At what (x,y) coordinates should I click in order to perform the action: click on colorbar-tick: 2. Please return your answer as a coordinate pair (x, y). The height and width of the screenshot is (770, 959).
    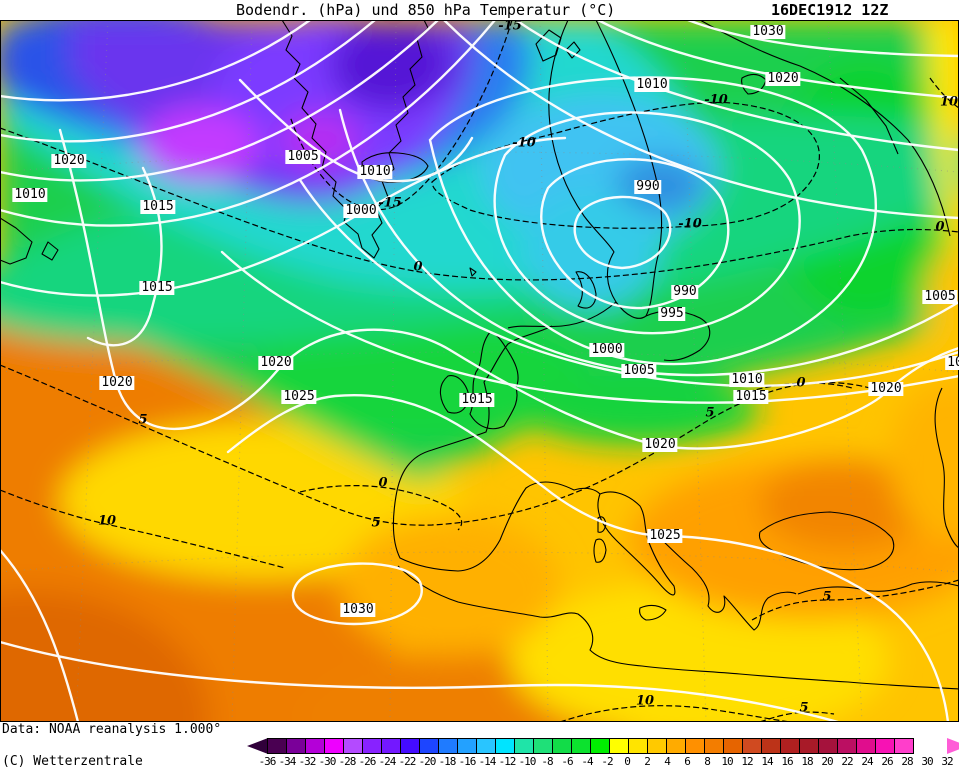
    Looking at the image, I should click on (647, 761).